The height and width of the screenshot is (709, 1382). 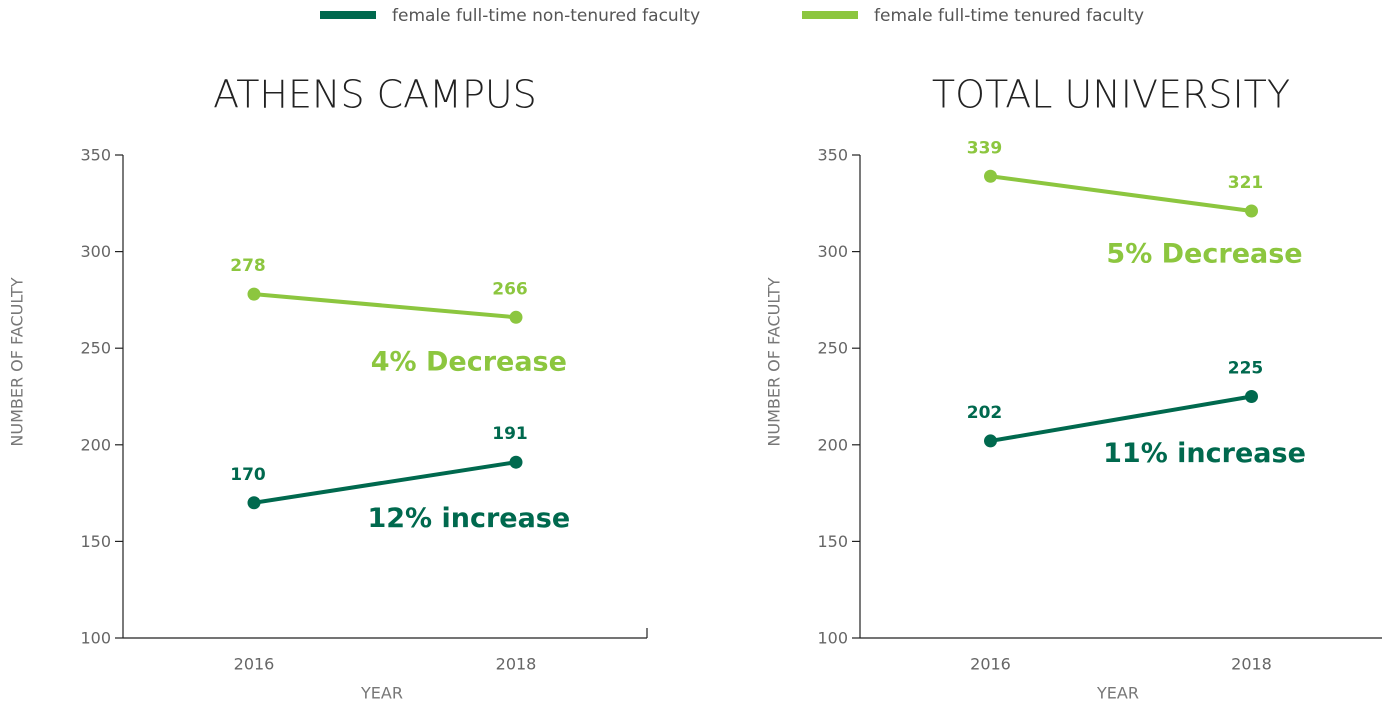 What do you see at coordinates (985, 148) in the screenshot?
I see `value-label: 339` at bounding box center [985, 148].